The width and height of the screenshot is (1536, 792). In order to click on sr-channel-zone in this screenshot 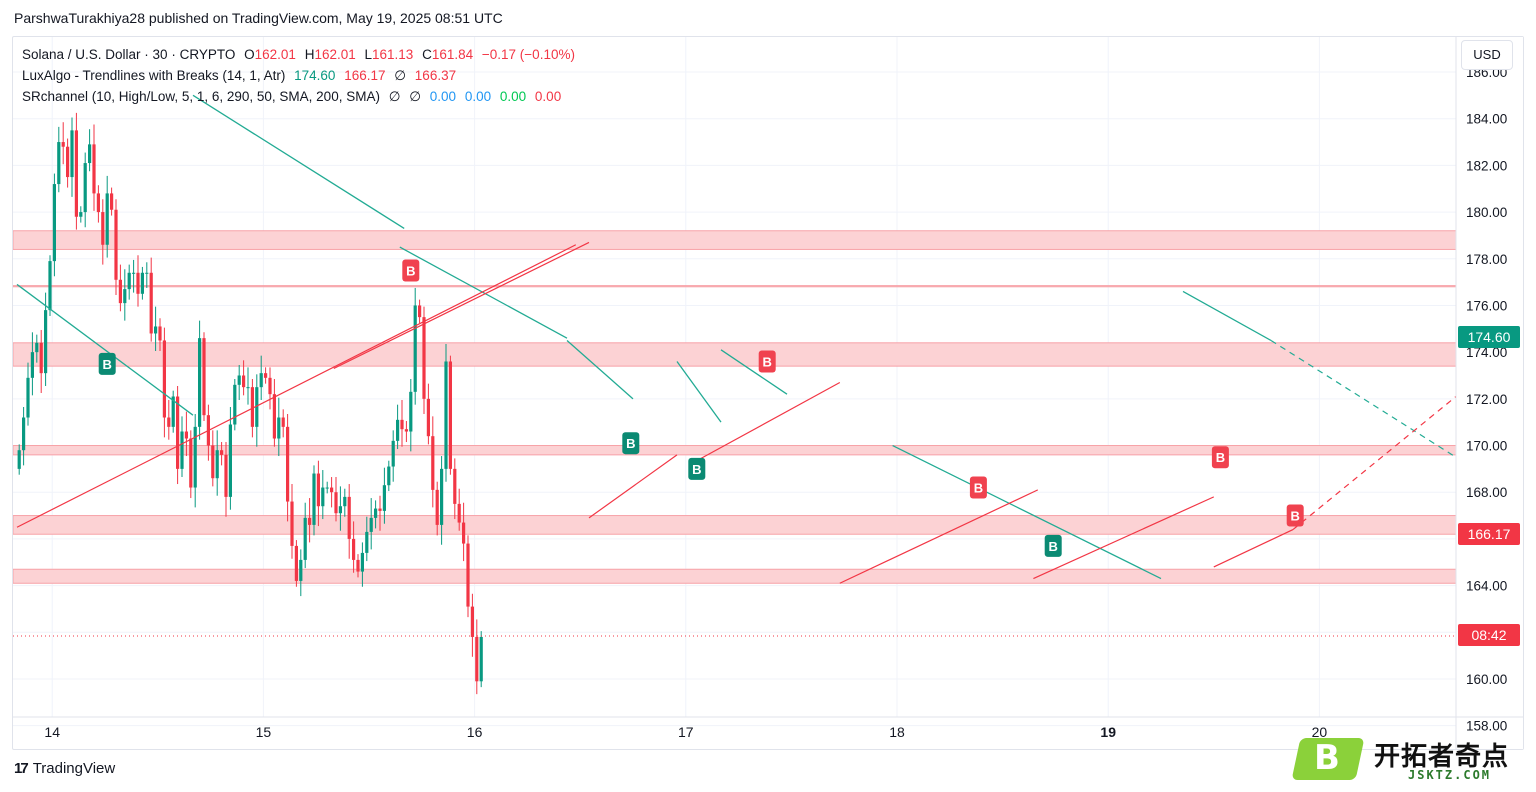, I will do `click(735, 354)`.